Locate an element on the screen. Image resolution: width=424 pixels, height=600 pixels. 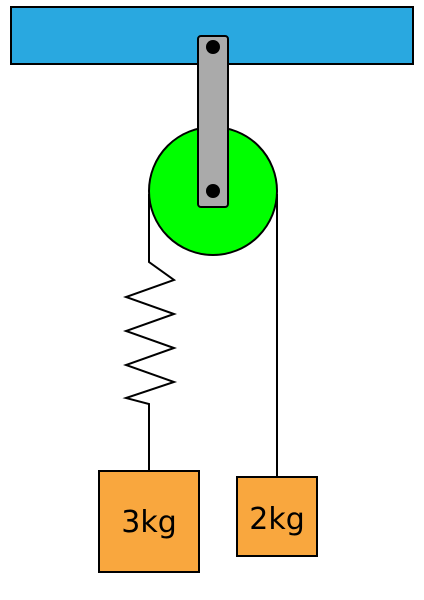
bracket-axle-pin is located at coordinates (213, 191).